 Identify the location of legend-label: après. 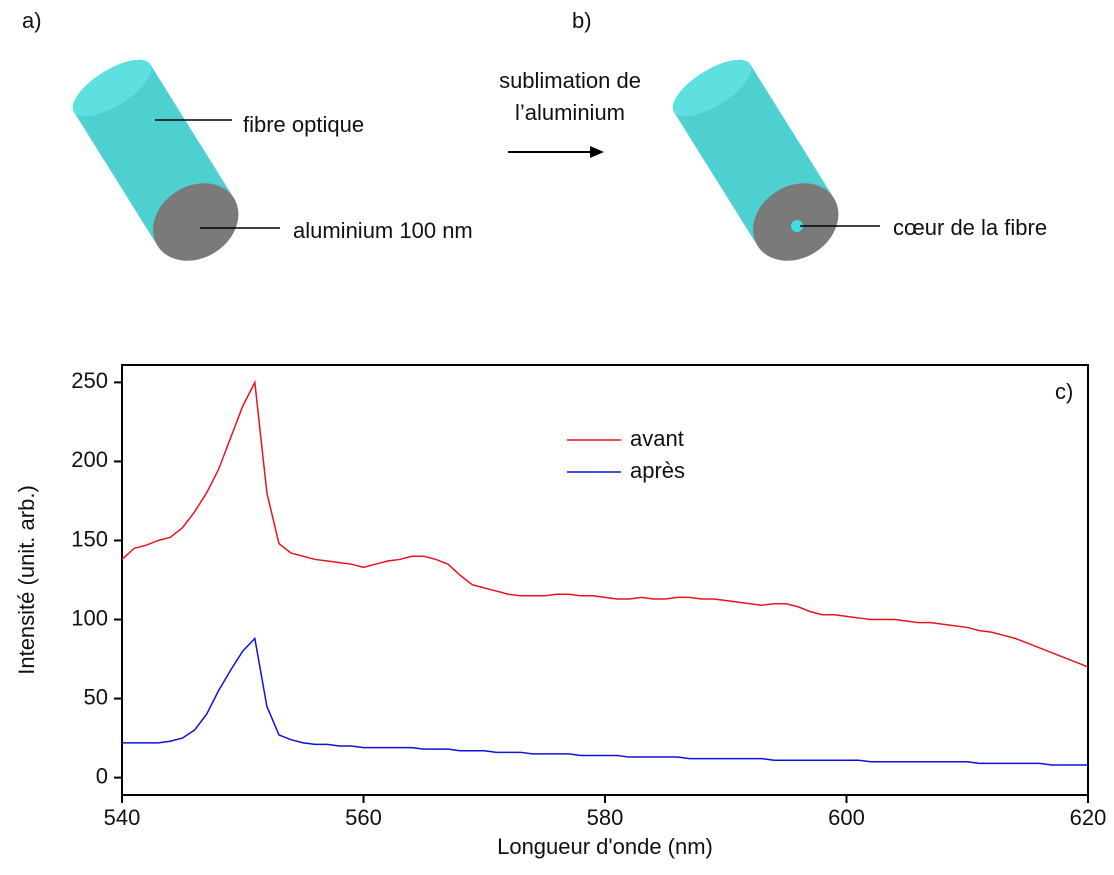
(657, 470).